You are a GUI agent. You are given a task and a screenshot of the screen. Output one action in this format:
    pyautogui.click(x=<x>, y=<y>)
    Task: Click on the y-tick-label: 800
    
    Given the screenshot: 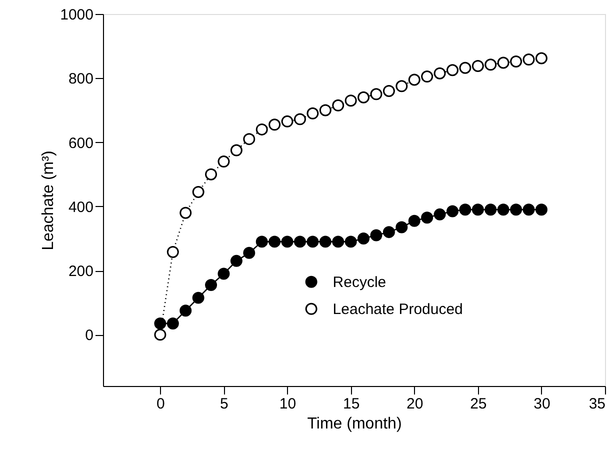 What is the action you would take?
    pyautogui.click(x=81, y=79)
    